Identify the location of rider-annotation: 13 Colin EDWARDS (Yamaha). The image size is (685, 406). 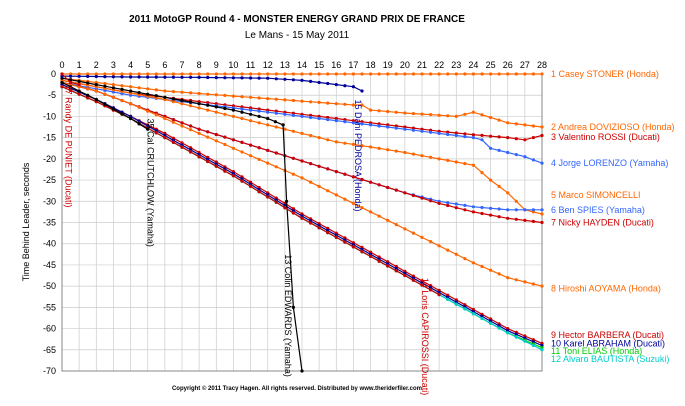
(288, 315).